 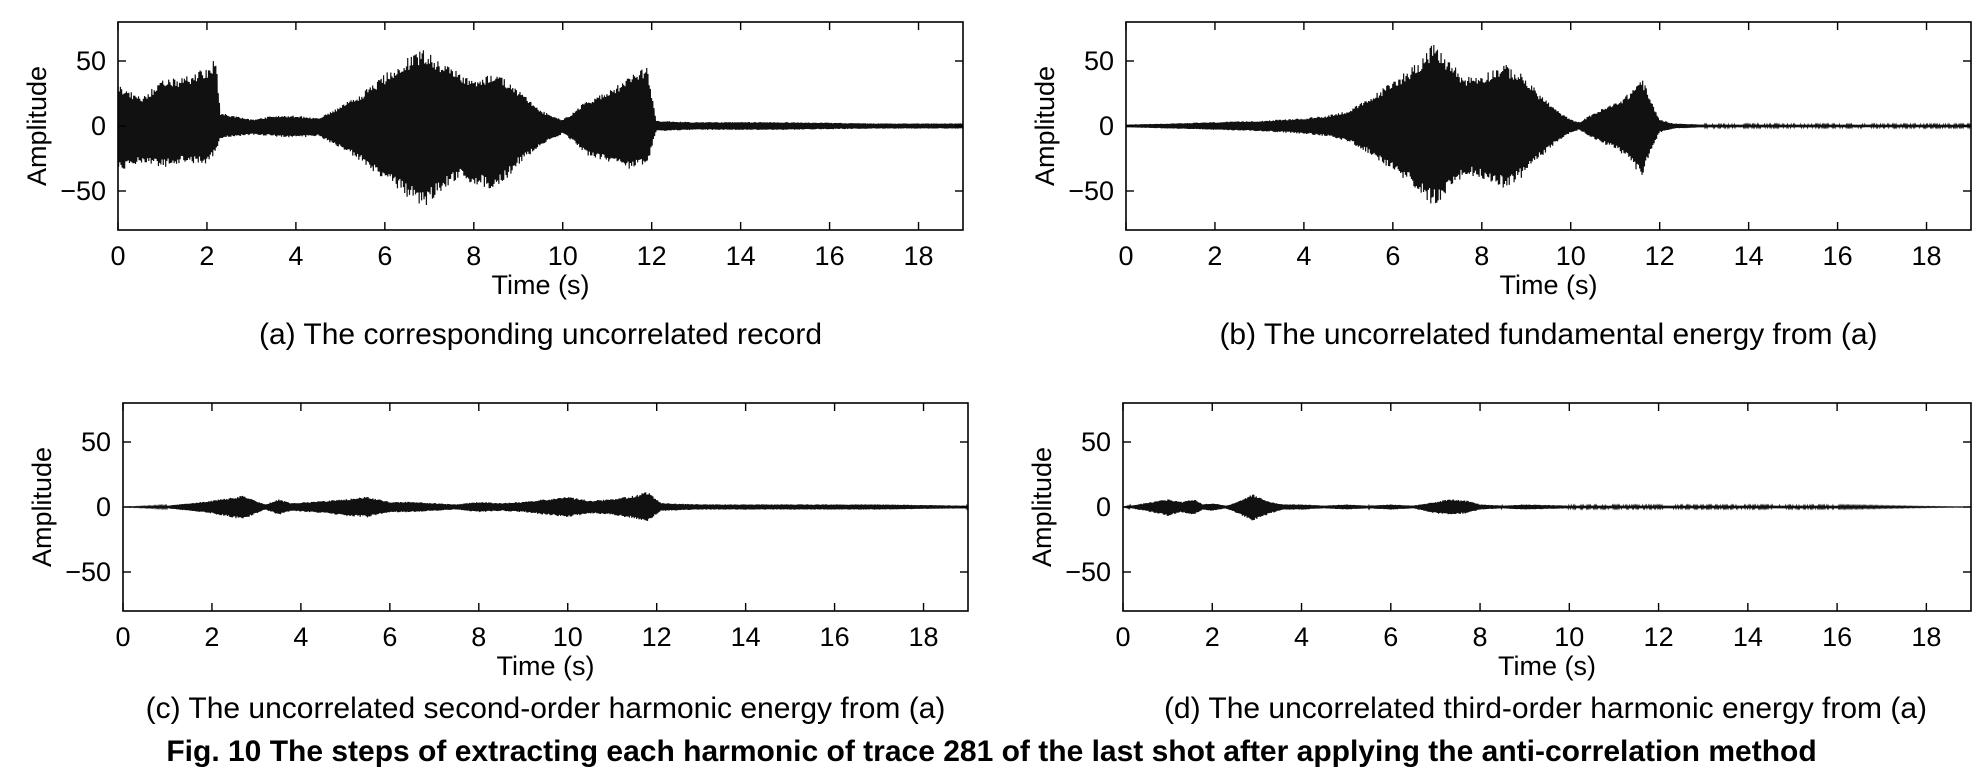 What do you see at coordinates (1122, 637) in the screenshot?
I see `panel-d-xtick-label: 0` at bounding box center [1122, 637].